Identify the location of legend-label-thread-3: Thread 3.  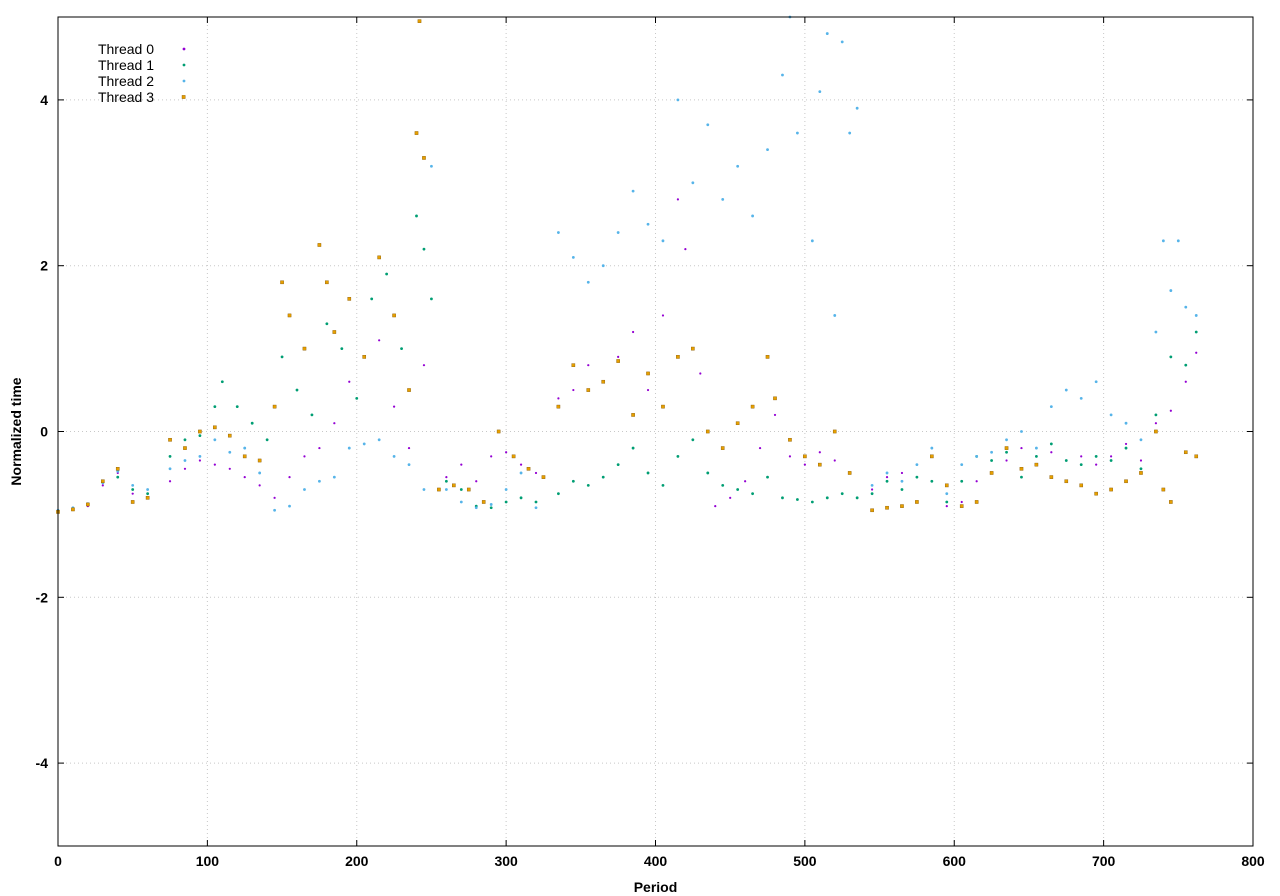
(126, 97).